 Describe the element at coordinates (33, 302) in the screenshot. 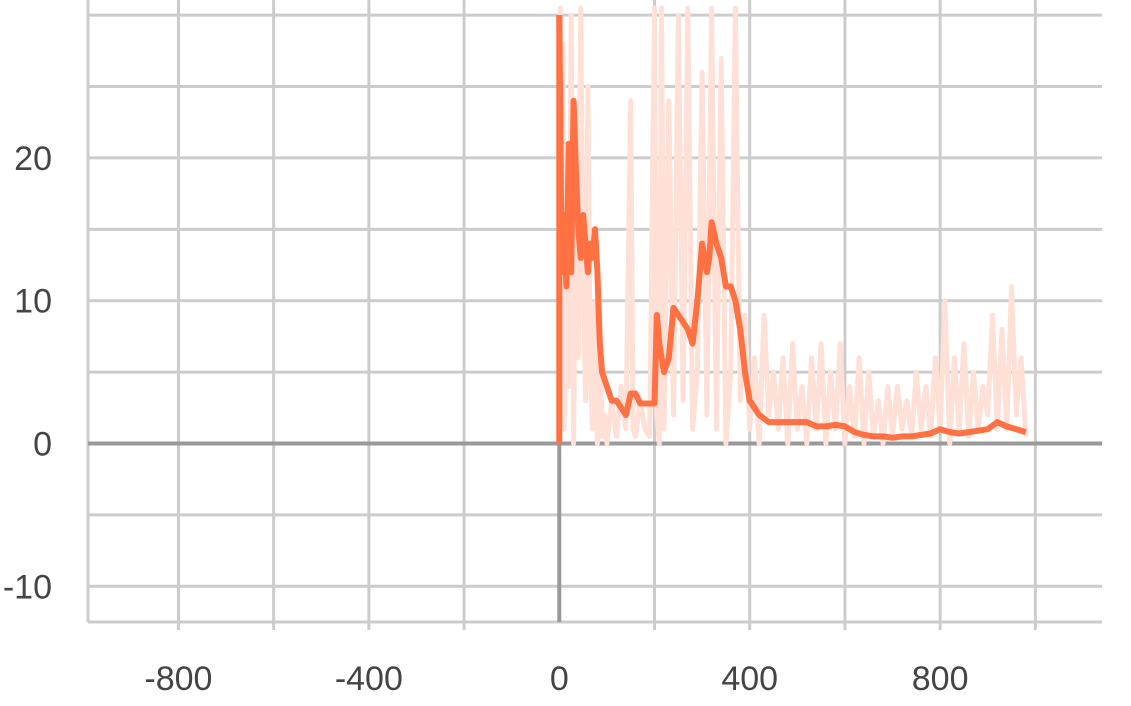

I see `y-tick-label: 10` at that location.